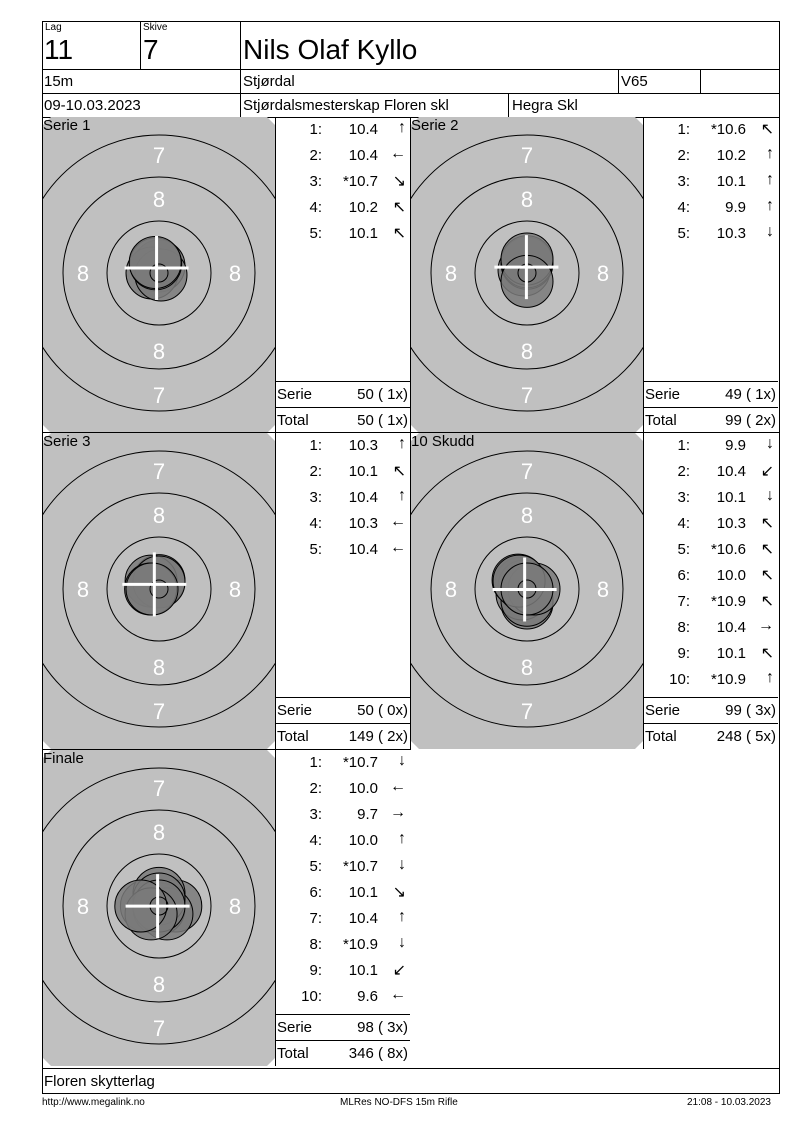 Image resolution: width=800 pixels, height=1130 pixels. I want to click on shot-score: *10.9, so click(360, 944).